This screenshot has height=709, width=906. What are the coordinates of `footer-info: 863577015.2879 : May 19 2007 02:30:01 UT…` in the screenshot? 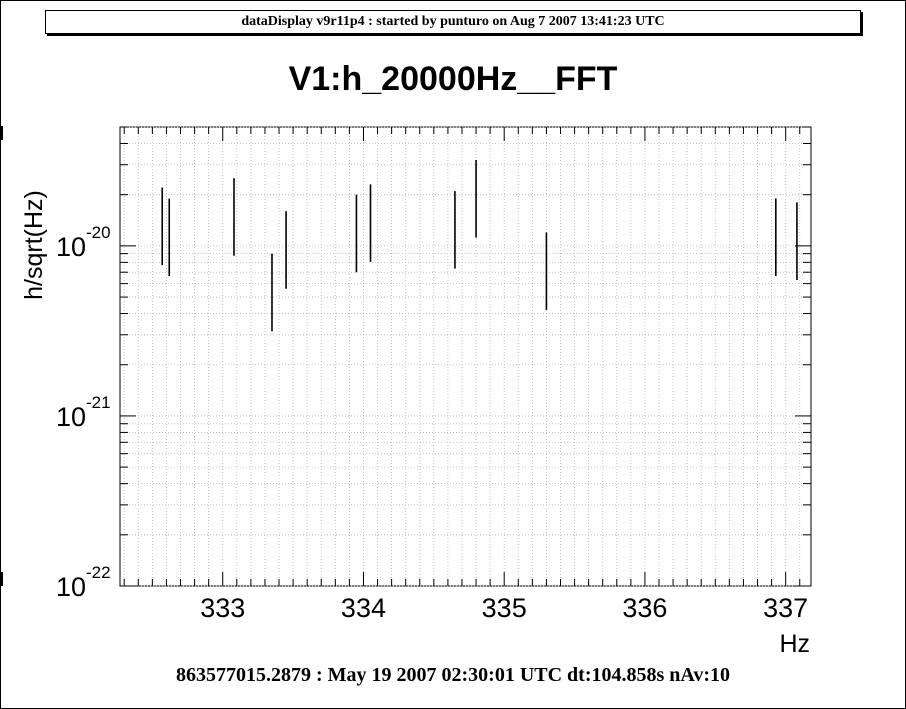 It's located at (453, 675).